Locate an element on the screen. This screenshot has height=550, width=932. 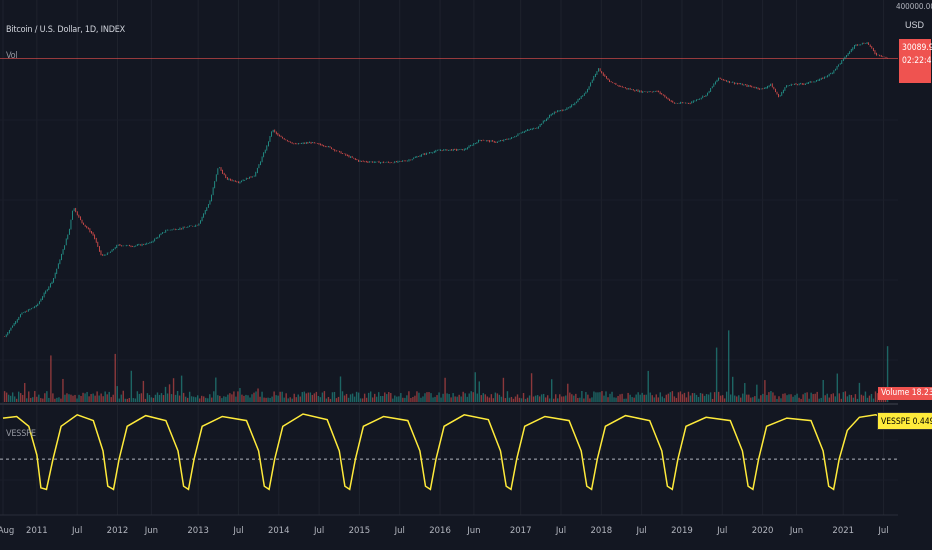
x-tick-label: 2012 is located at coordinates (118, 531).